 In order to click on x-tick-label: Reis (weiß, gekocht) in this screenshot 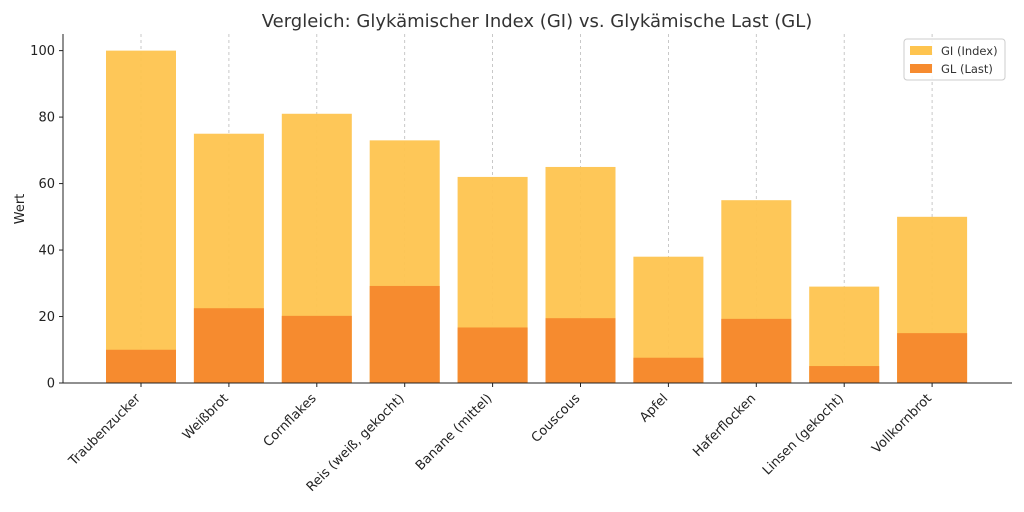, I will do `click(356, 443)`.